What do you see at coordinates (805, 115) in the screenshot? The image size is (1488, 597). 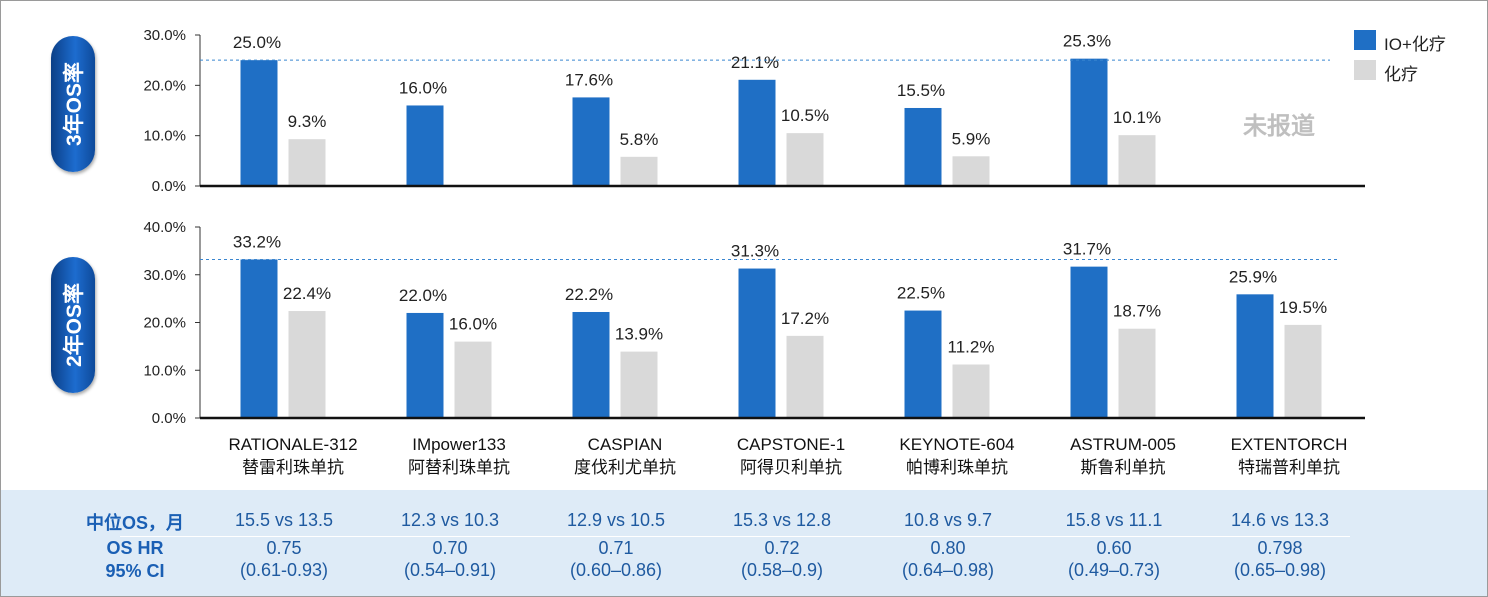 I see `data-label: 10.5%` at bounding box center [805, 115].